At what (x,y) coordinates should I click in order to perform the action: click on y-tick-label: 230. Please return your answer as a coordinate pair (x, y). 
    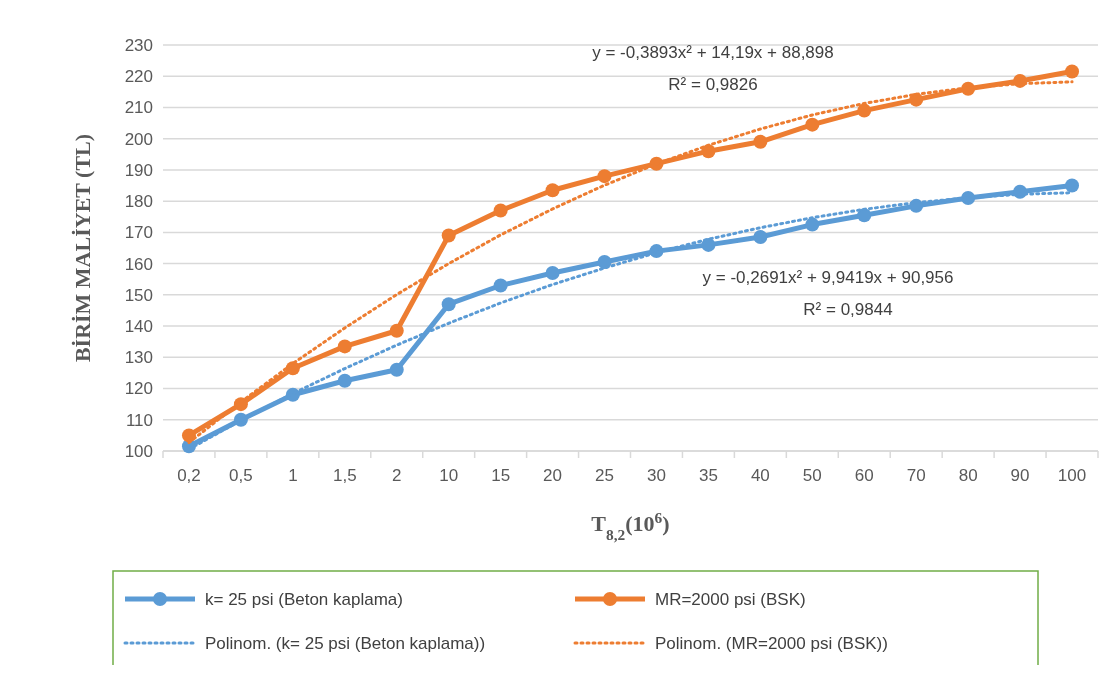
    Looking at the image, I should click on (138, 45).